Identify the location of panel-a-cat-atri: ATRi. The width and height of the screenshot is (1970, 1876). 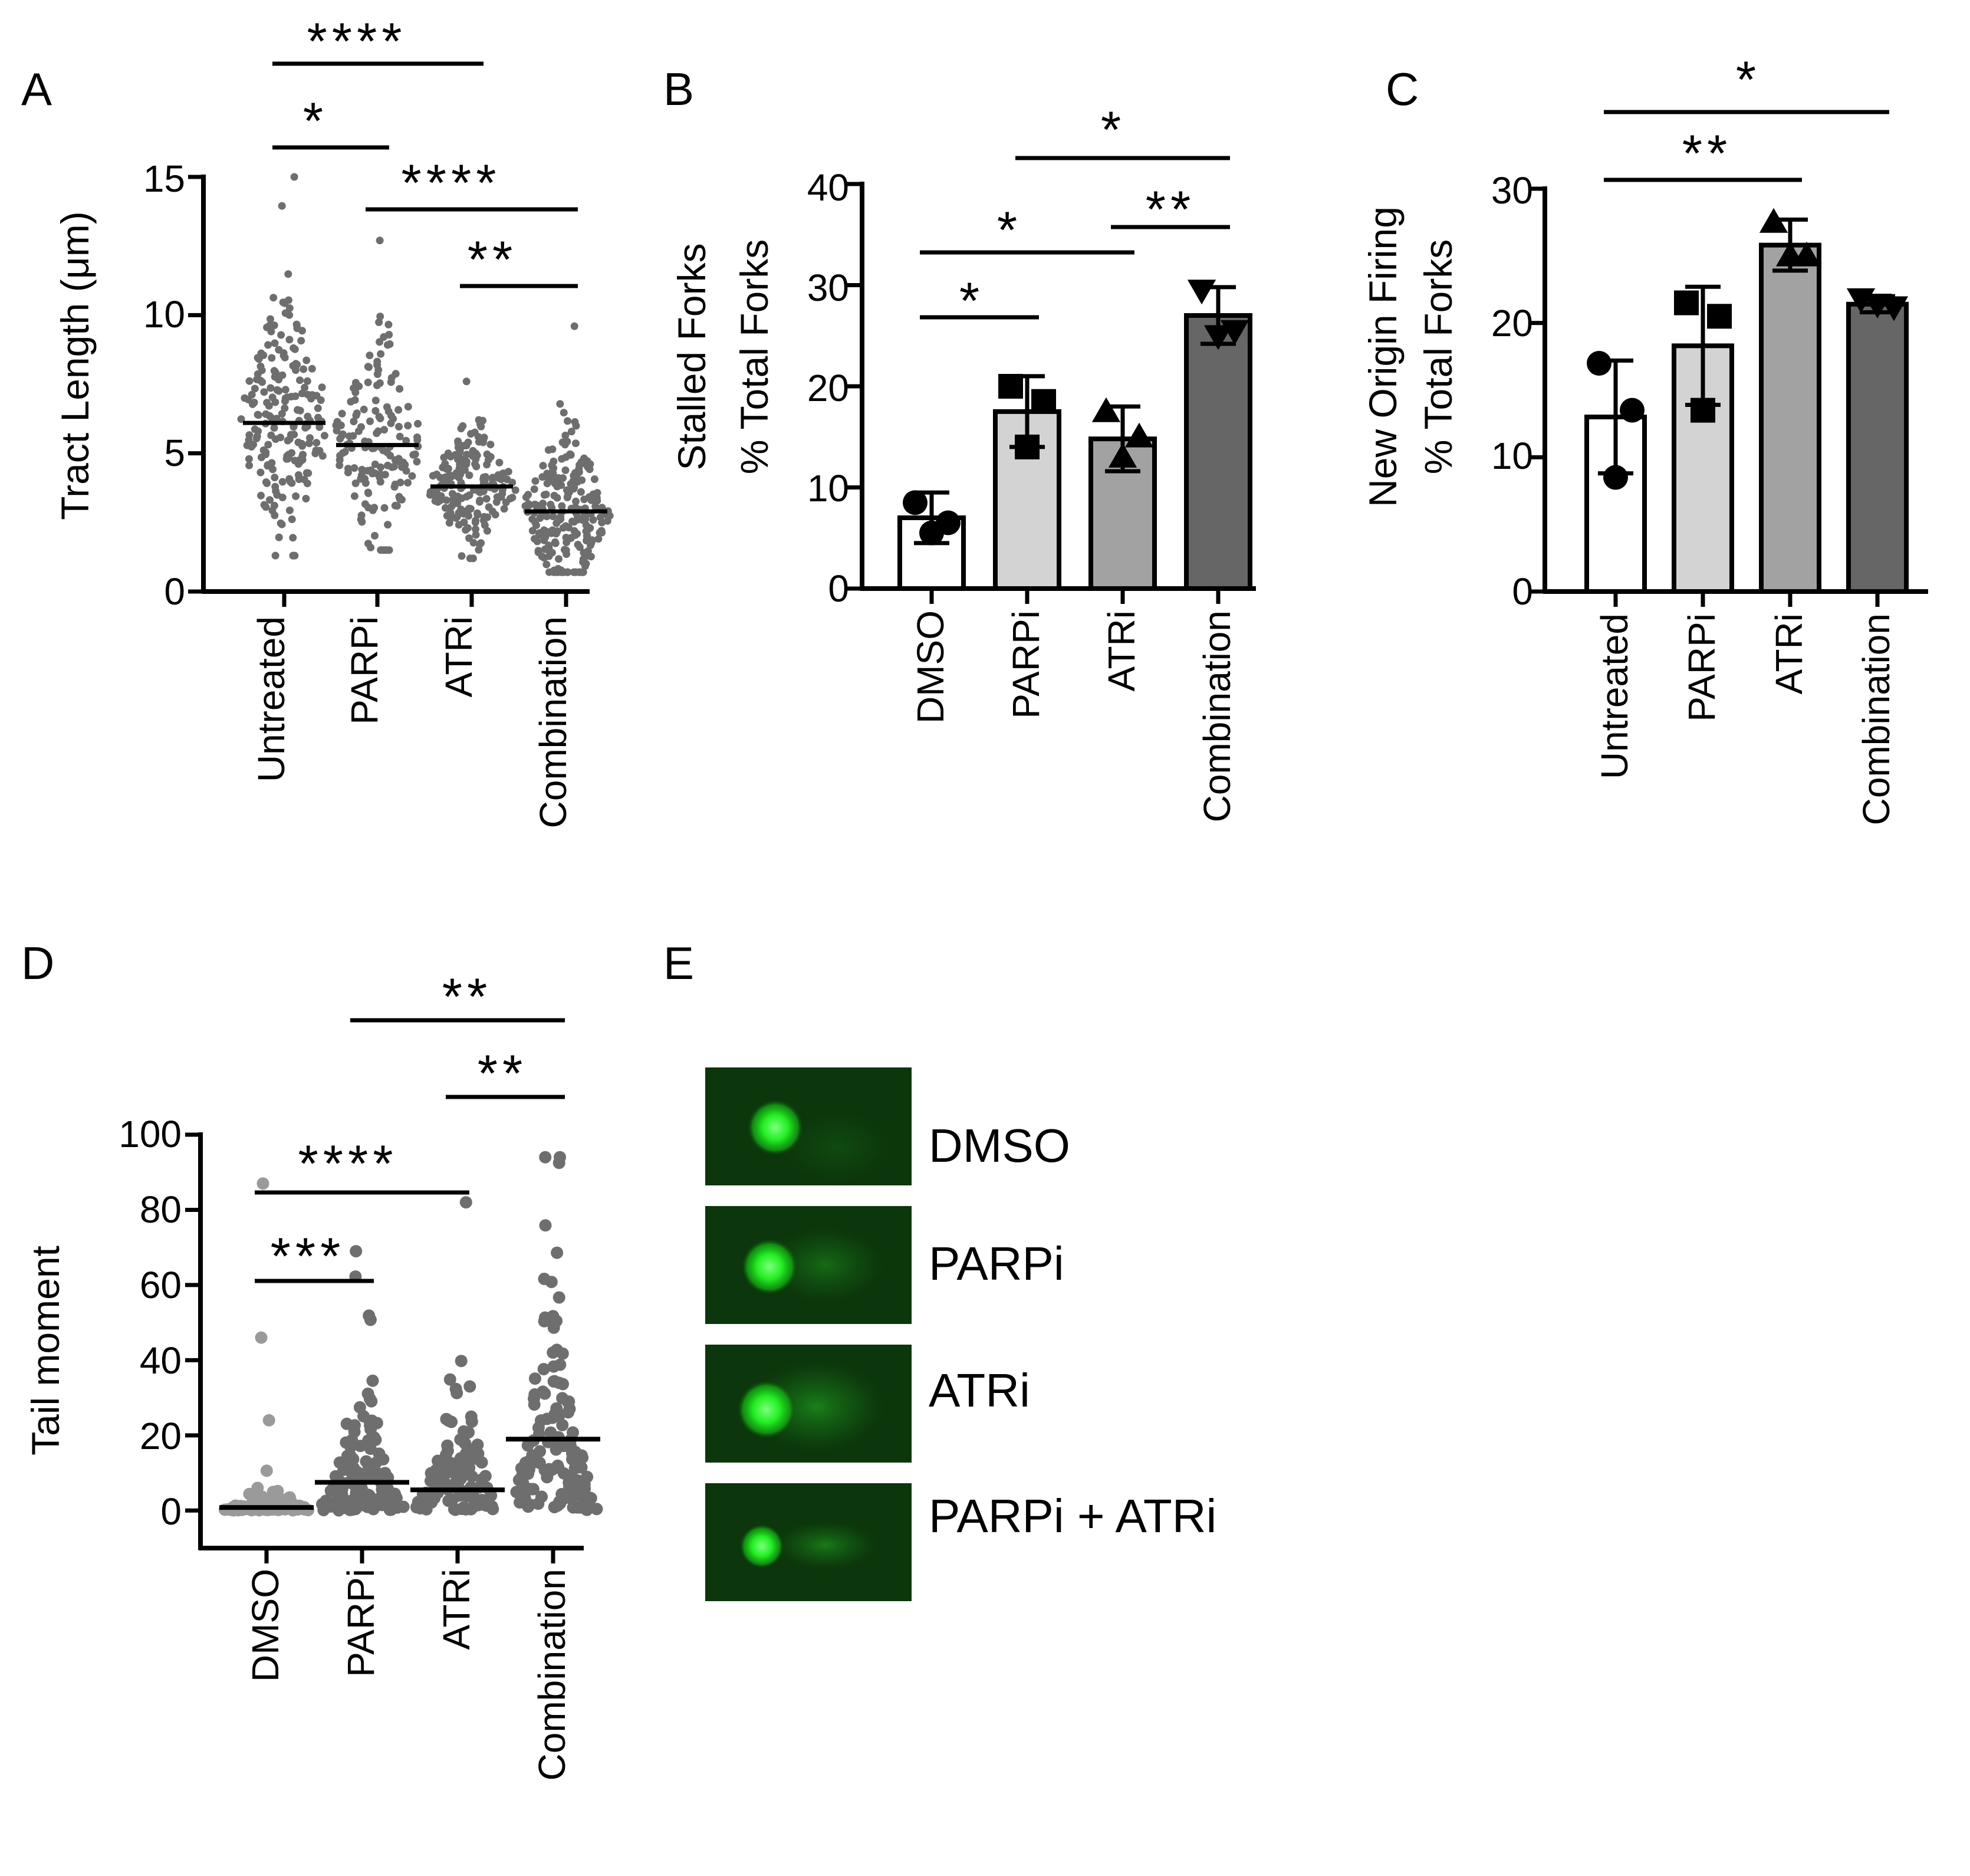
(459, 656).